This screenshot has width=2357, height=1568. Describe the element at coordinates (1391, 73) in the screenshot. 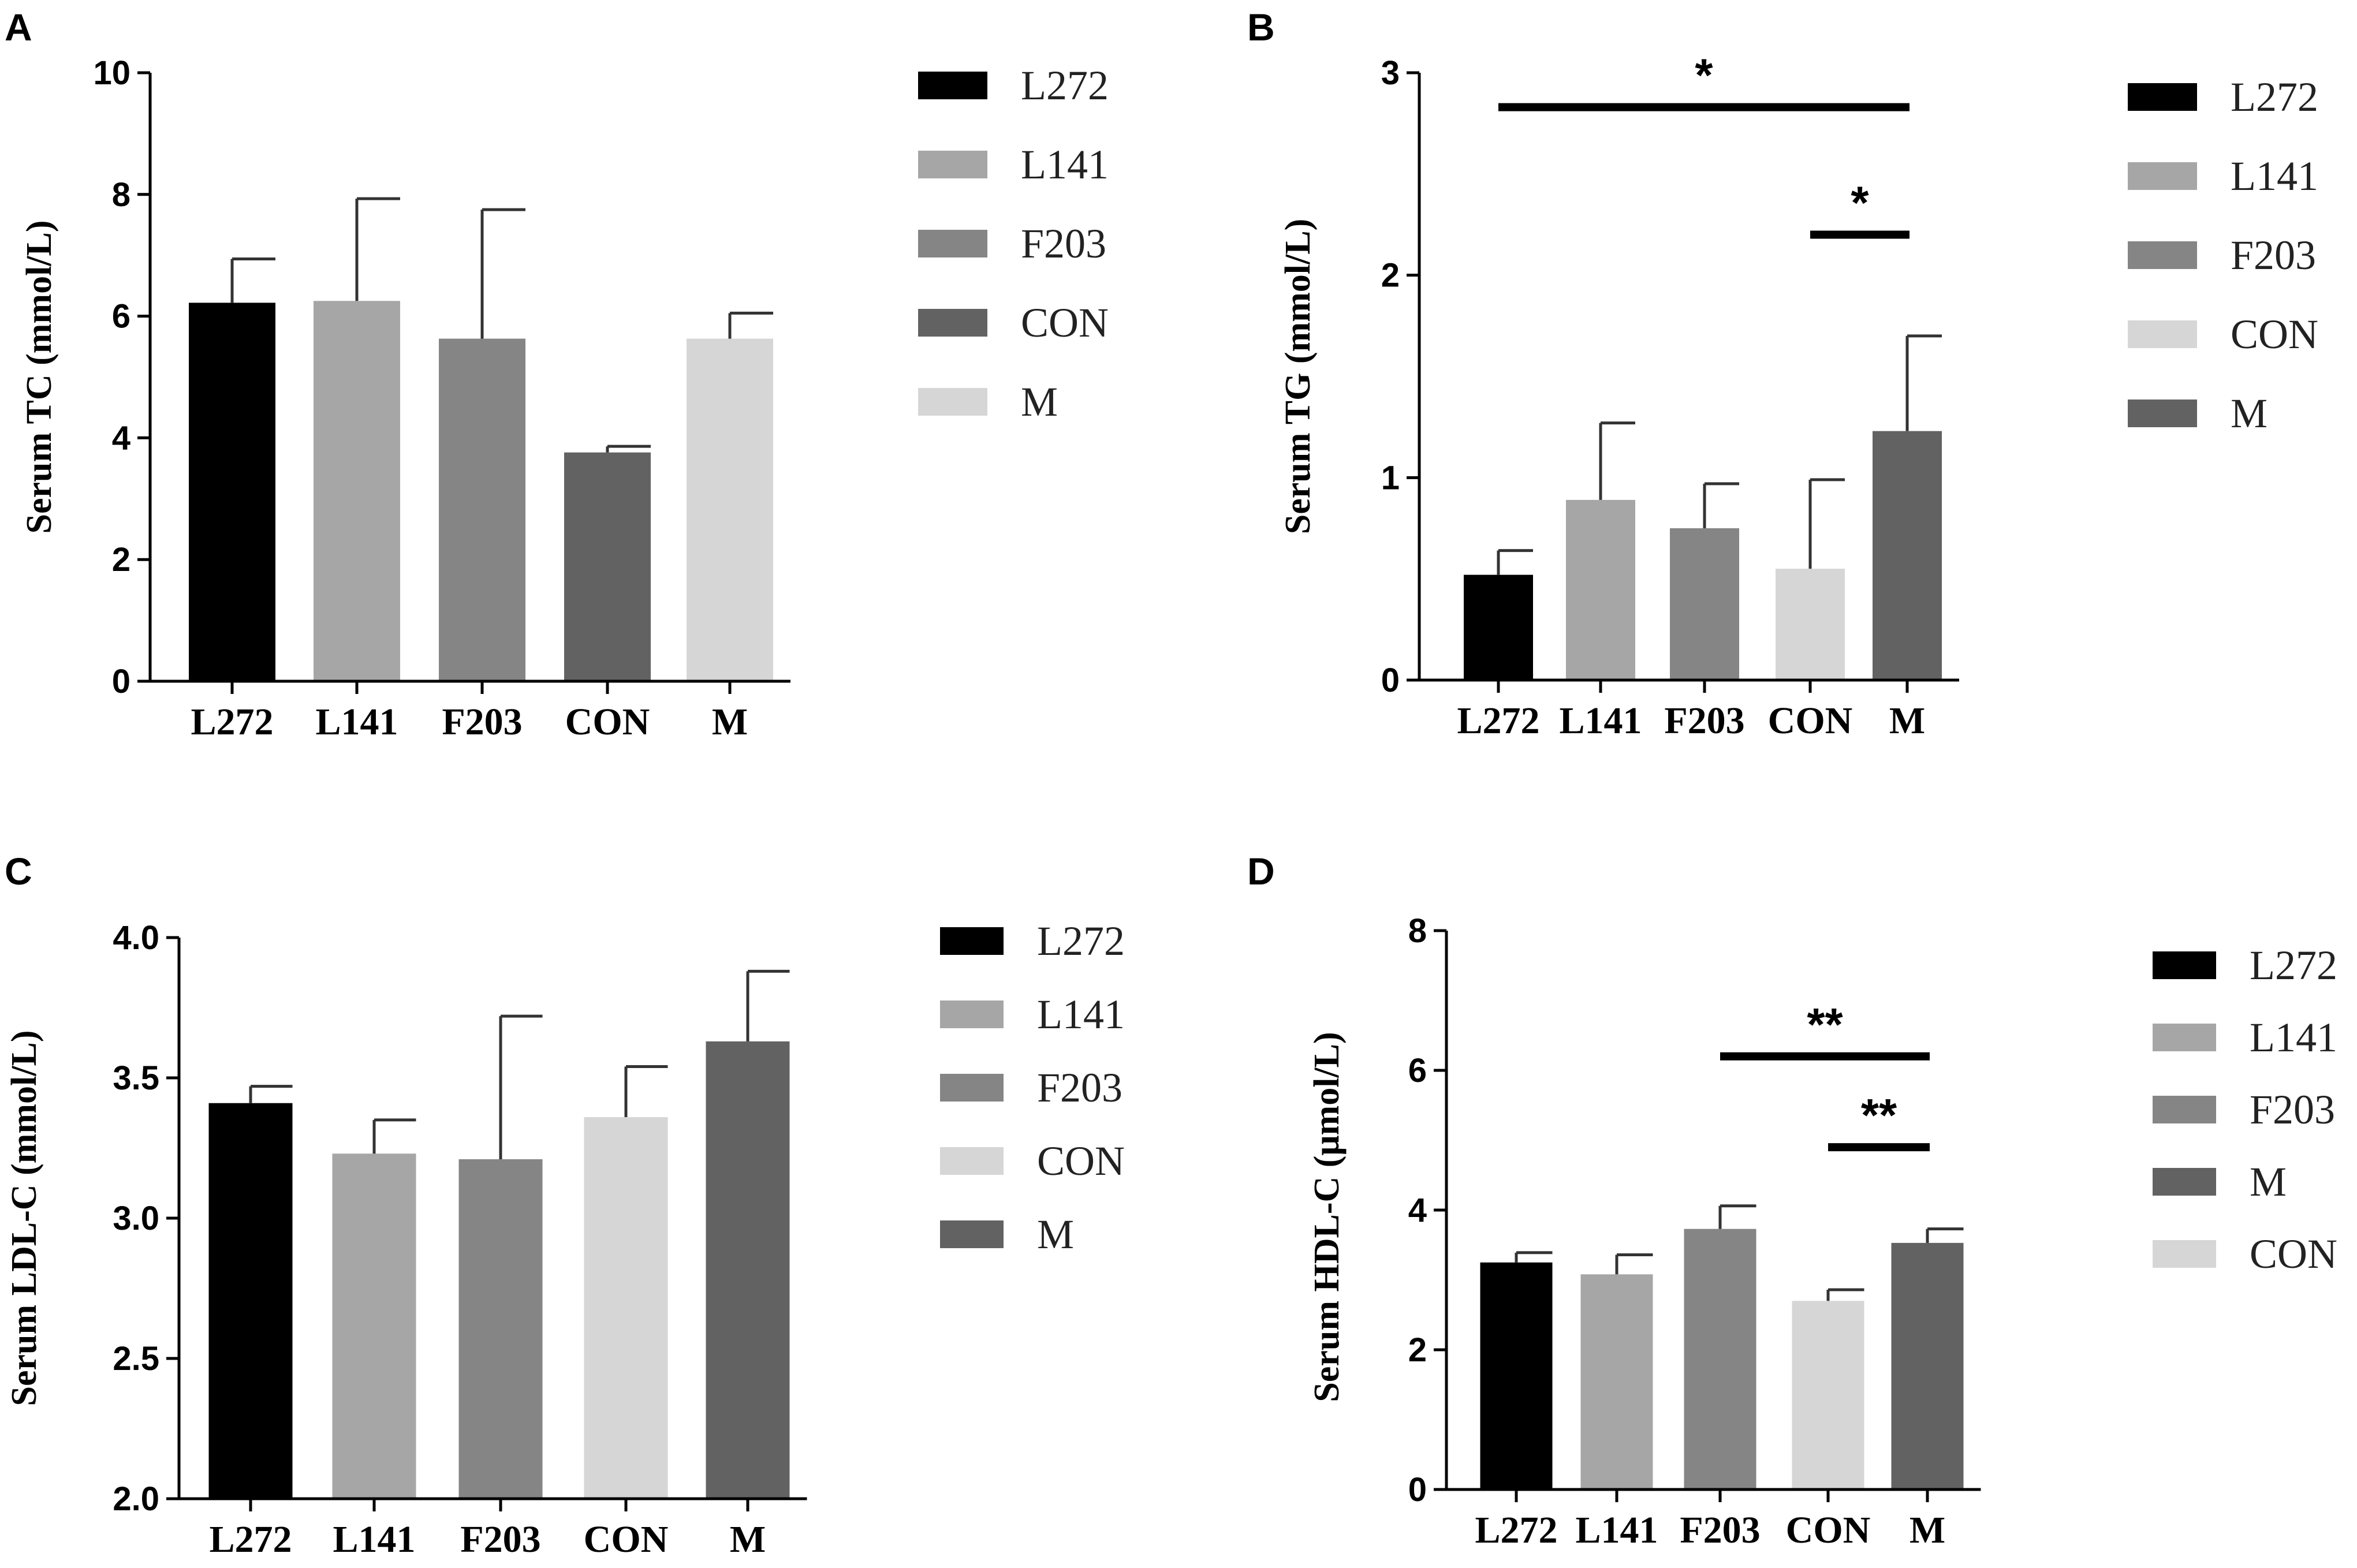

I see `y-tick-label: 3` at that location.